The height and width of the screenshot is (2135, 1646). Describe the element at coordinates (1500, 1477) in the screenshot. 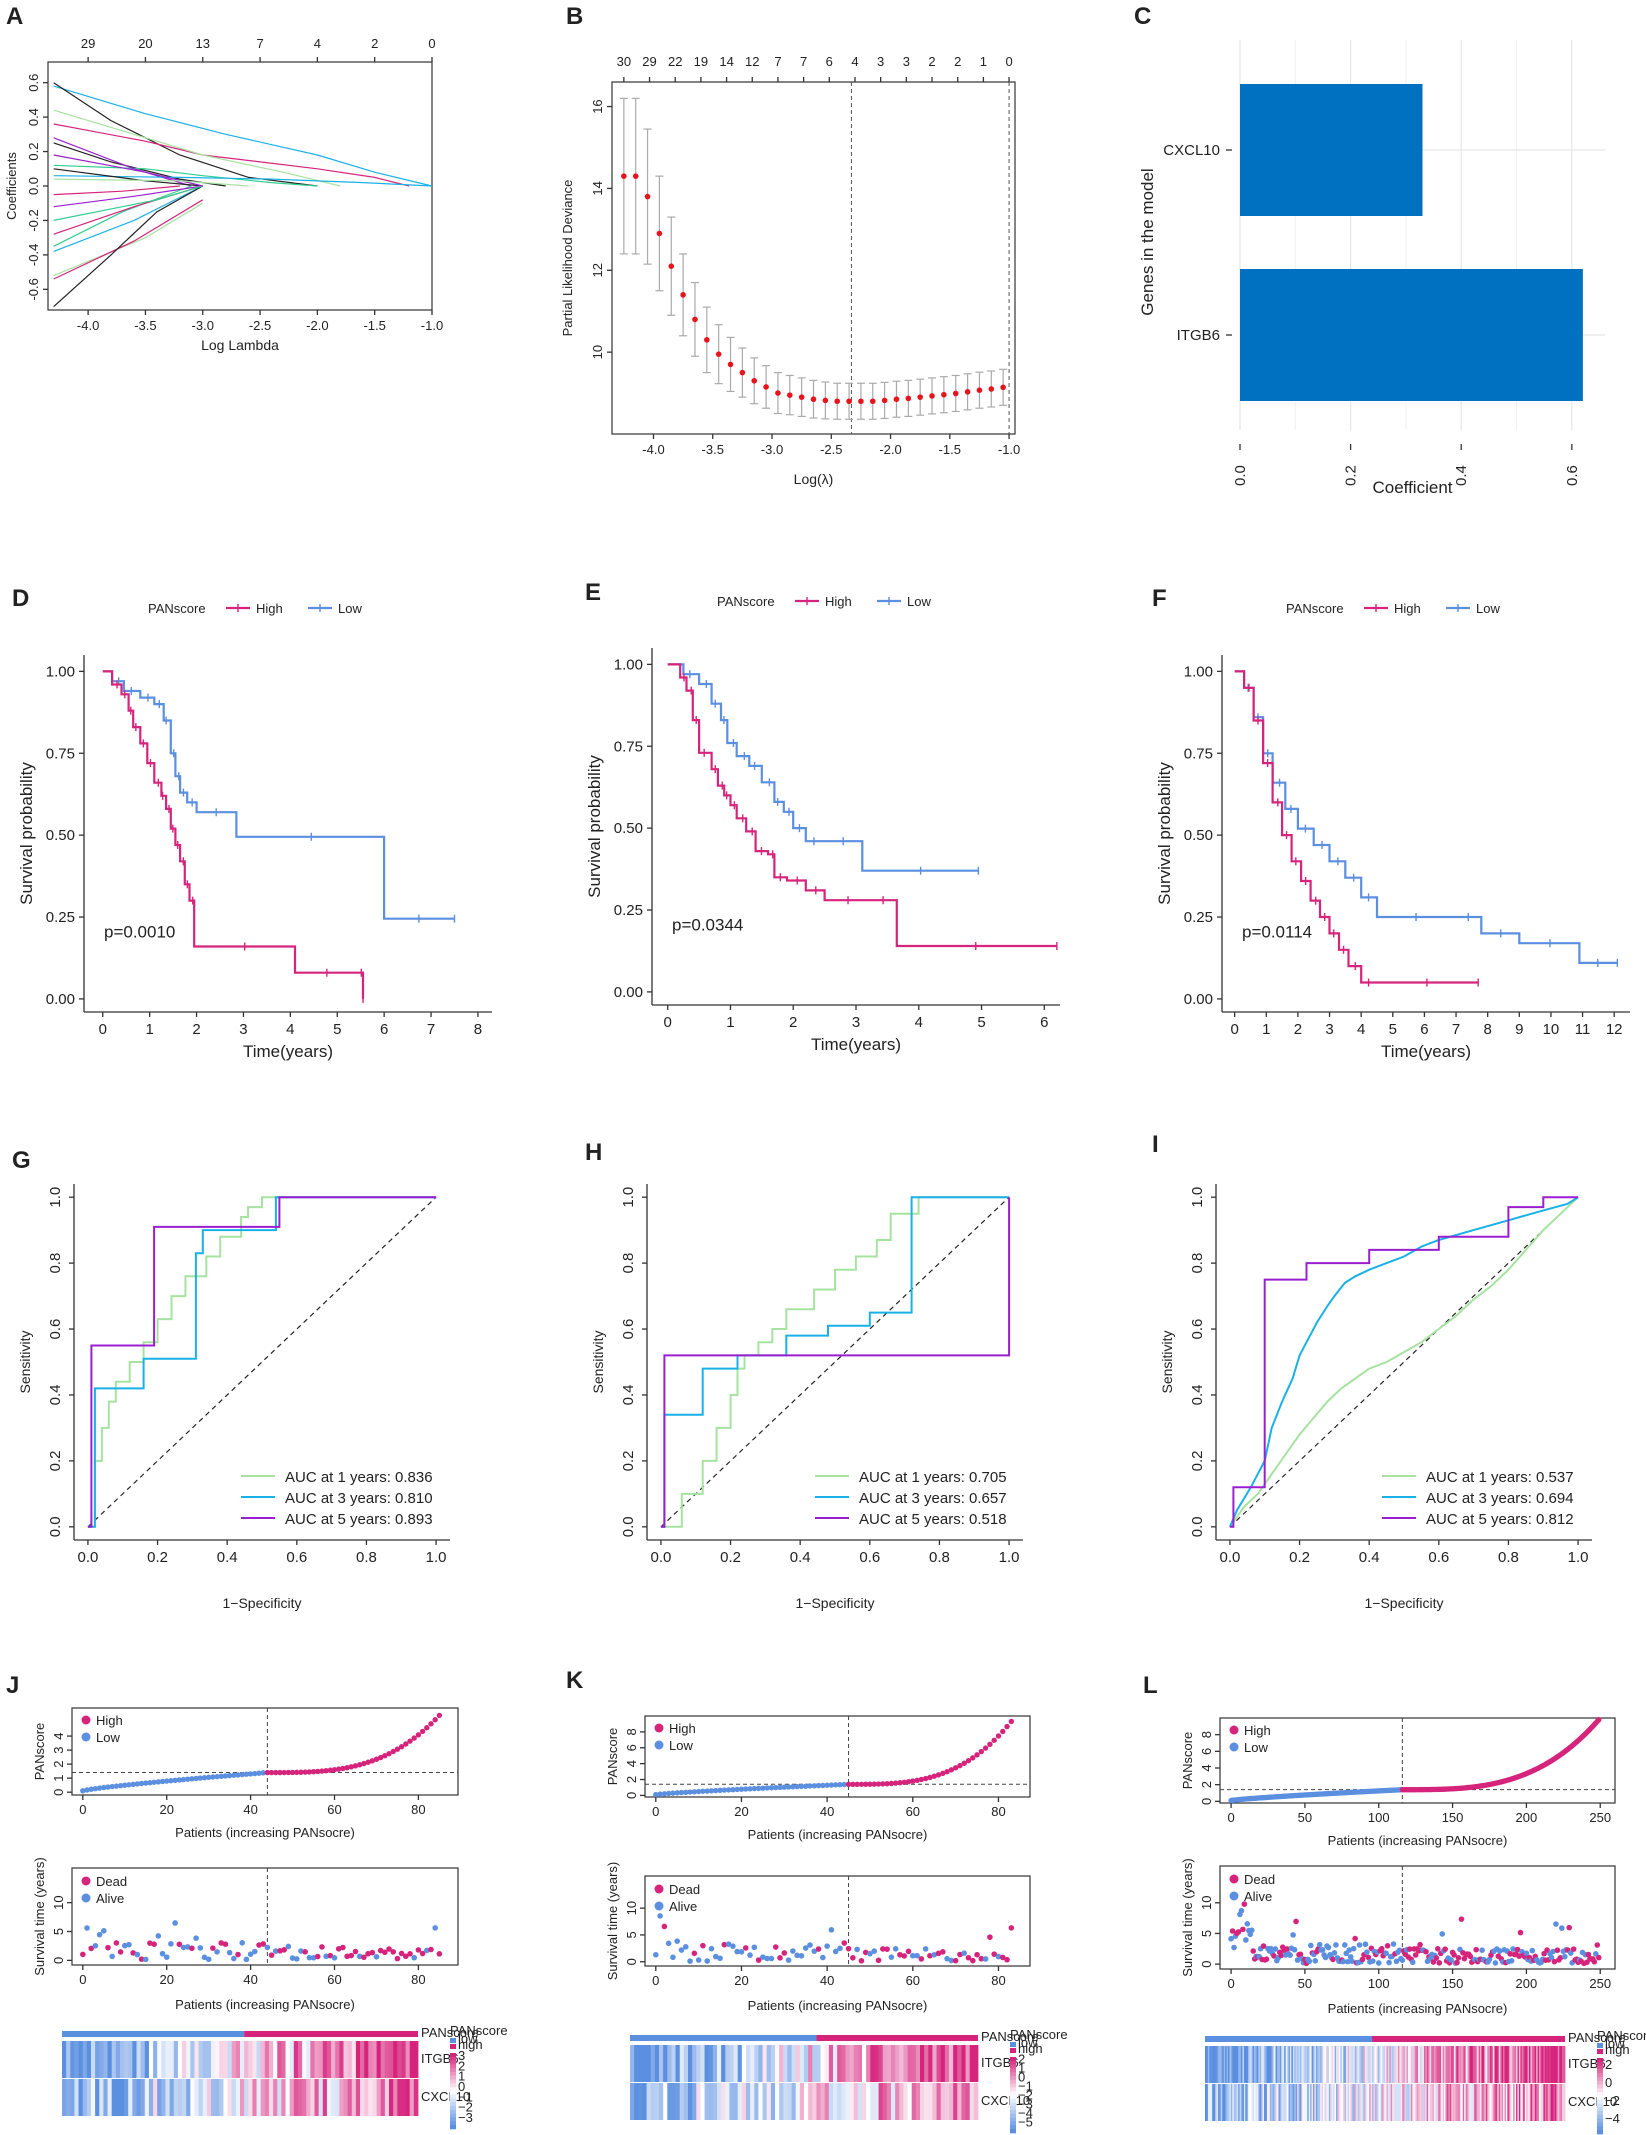

I see `i-legend-label-0: AUC at 1 years: 0.537` at that location.